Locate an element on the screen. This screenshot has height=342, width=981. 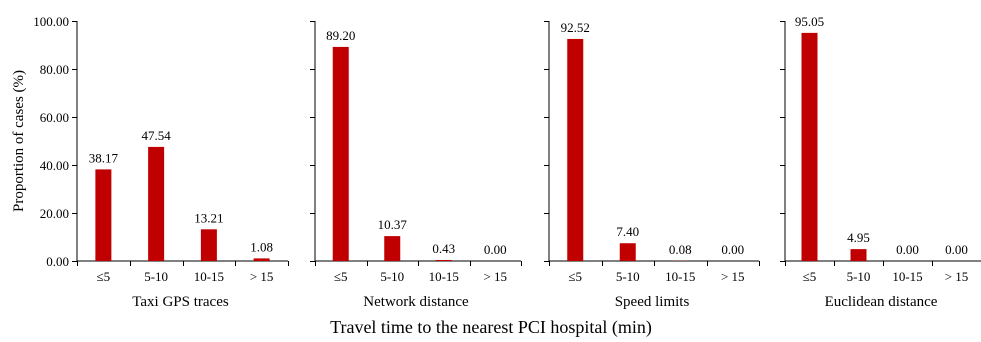
panel-title: Euclidean distance is located at coordinates (881, 302).